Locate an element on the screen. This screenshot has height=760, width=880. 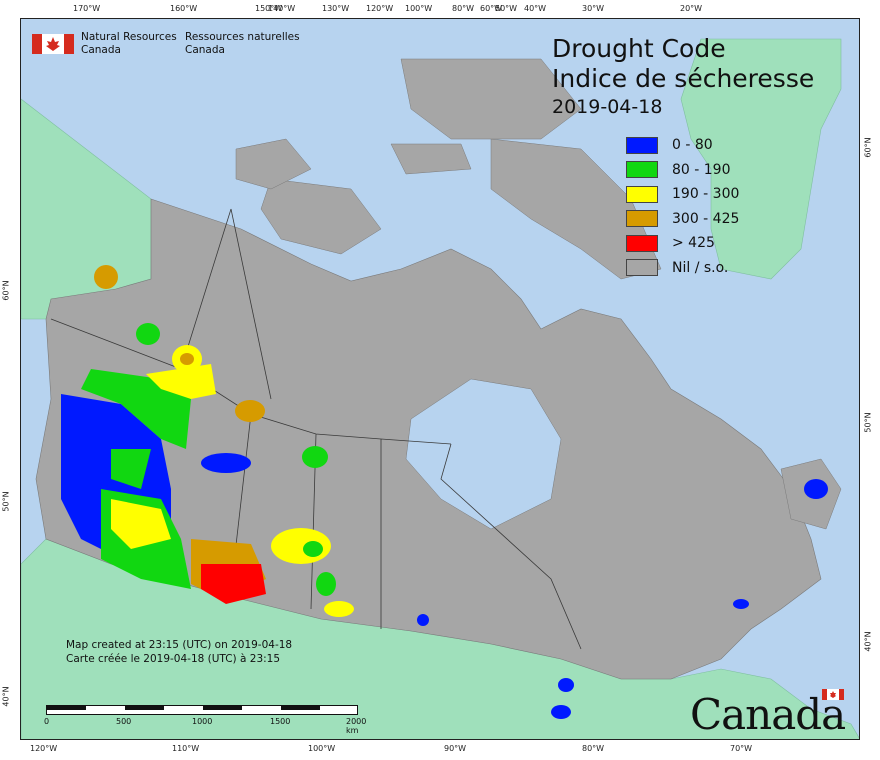
tick-right-50n: 50°N is located at coordinates (868, 422).